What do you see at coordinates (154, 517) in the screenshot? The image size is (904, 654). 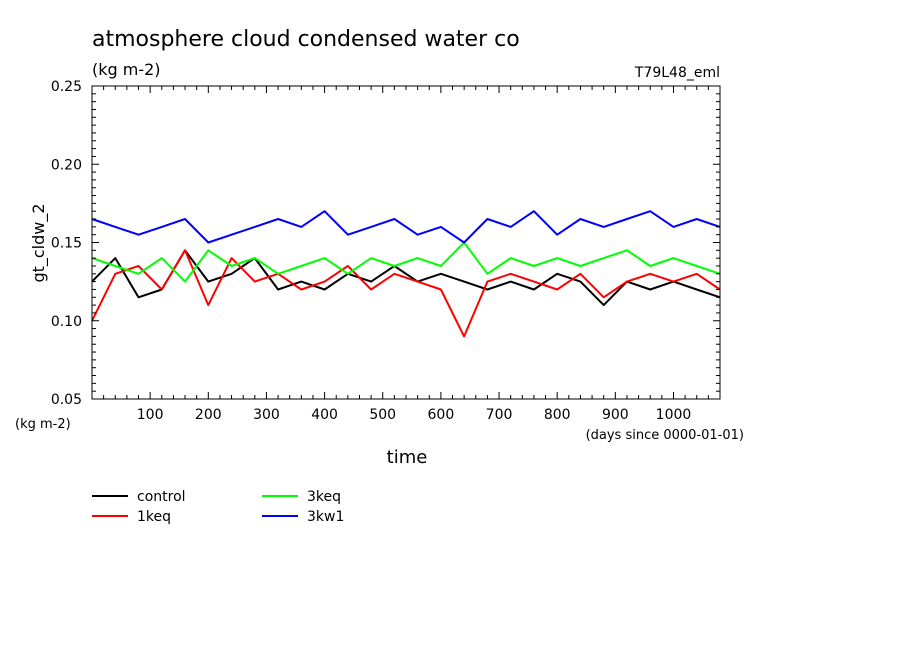 I see `legend-label-1: 1keq` at bounding box center [154, 517].